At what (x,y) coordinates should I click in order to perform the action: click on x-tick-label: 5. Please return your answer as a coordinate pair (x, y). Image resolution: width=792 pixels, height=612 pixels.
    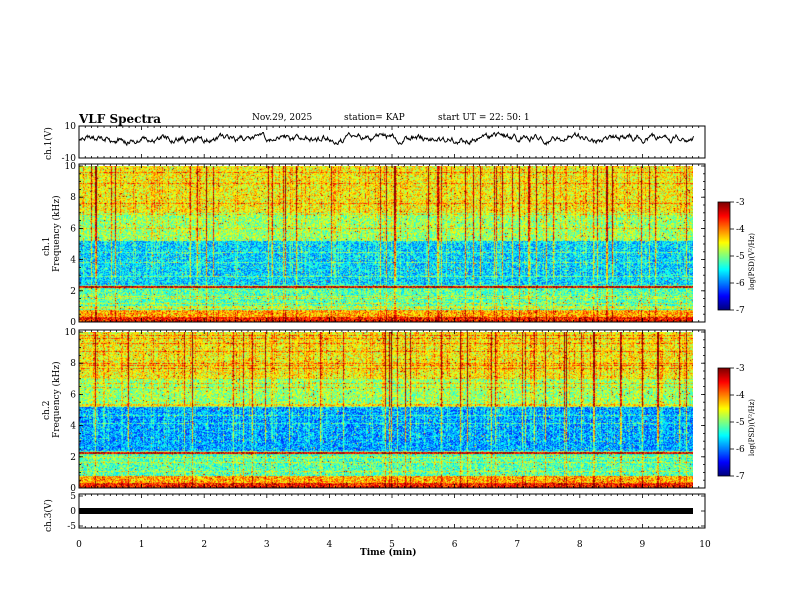
    Looking at the image, I should click on (392, 545).